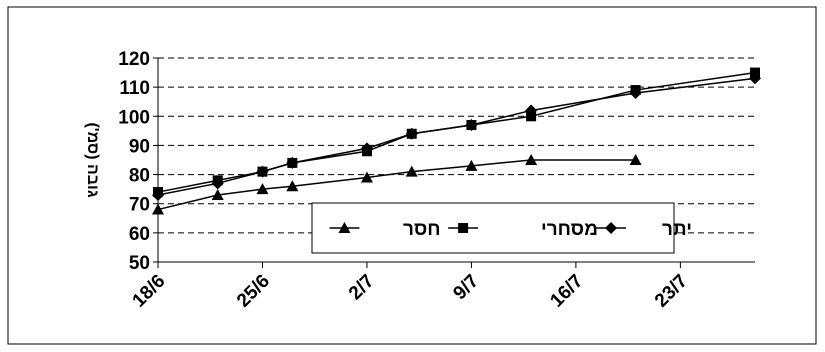 This screenshot has width=825, height=352. Describe the element at coordinates (501, 228) in the screenshot. I see `legend: יתר מסחרי חסר` at that location.